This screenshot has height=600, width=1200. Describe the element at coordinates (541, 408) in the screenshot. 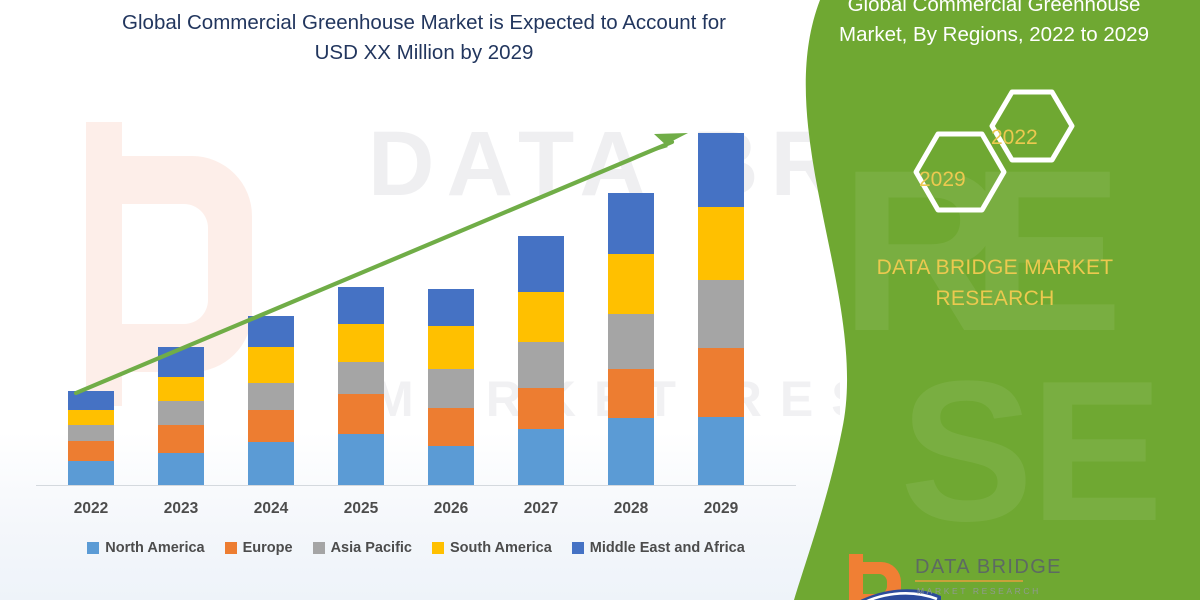

I see `bar-segment-2027-europe` at that location.